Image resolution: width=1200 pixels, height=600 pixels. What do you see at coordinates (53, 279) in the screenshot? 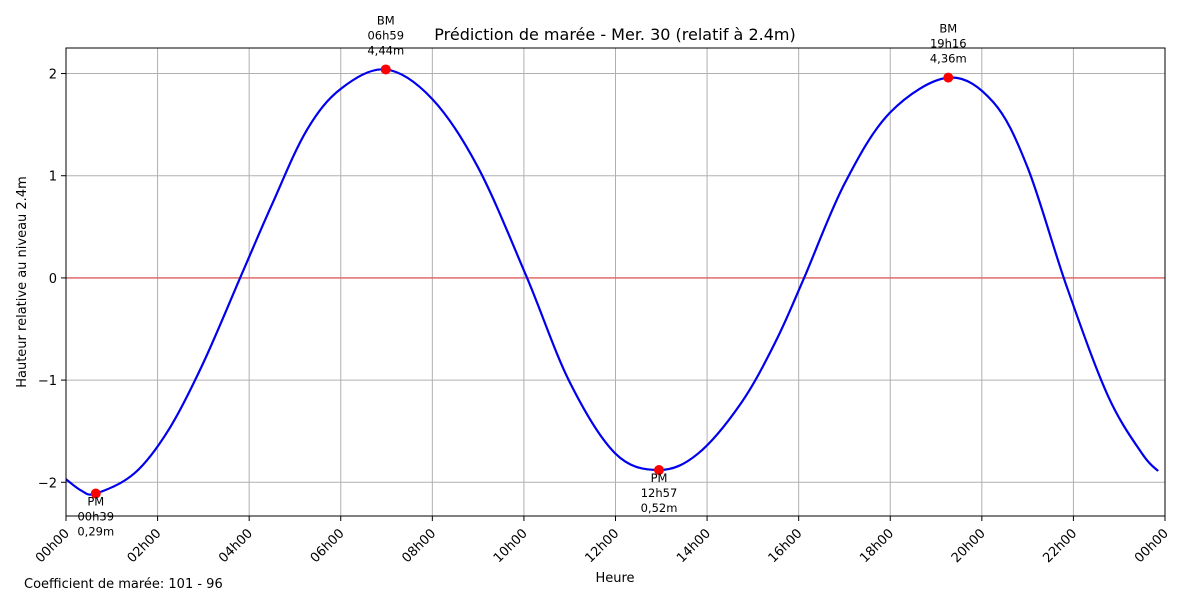
I see `y-tick-label: 0` at bounding box center [53, 279].